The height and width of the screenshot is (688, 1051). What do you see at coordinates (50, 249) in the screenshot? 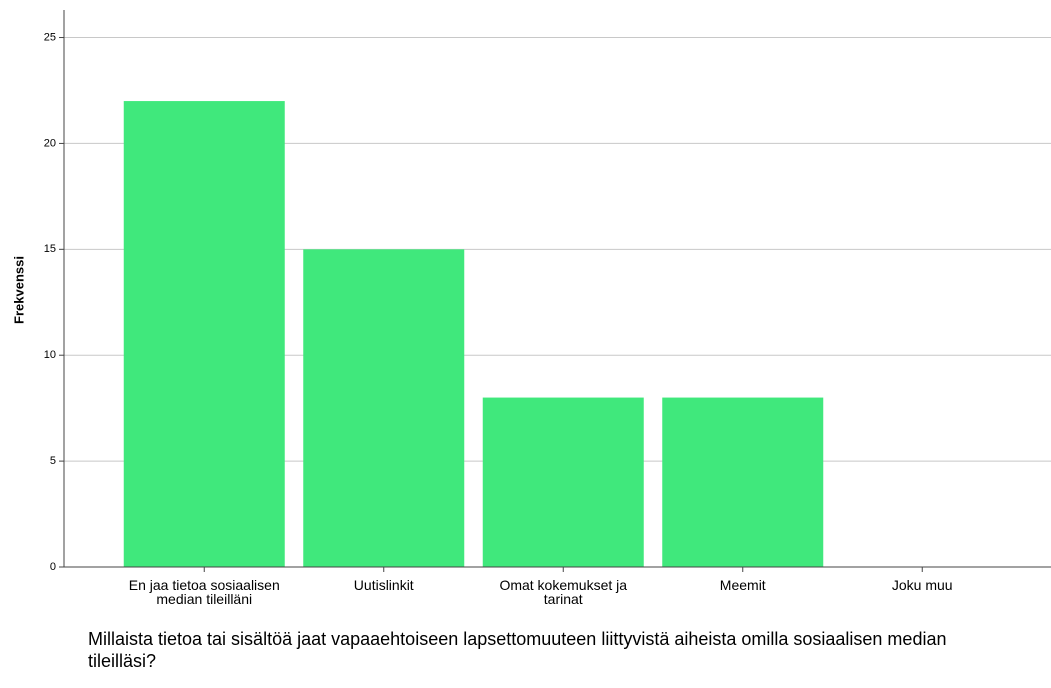
I see `y-tick-label: 15` at bounding box center [50, 249].